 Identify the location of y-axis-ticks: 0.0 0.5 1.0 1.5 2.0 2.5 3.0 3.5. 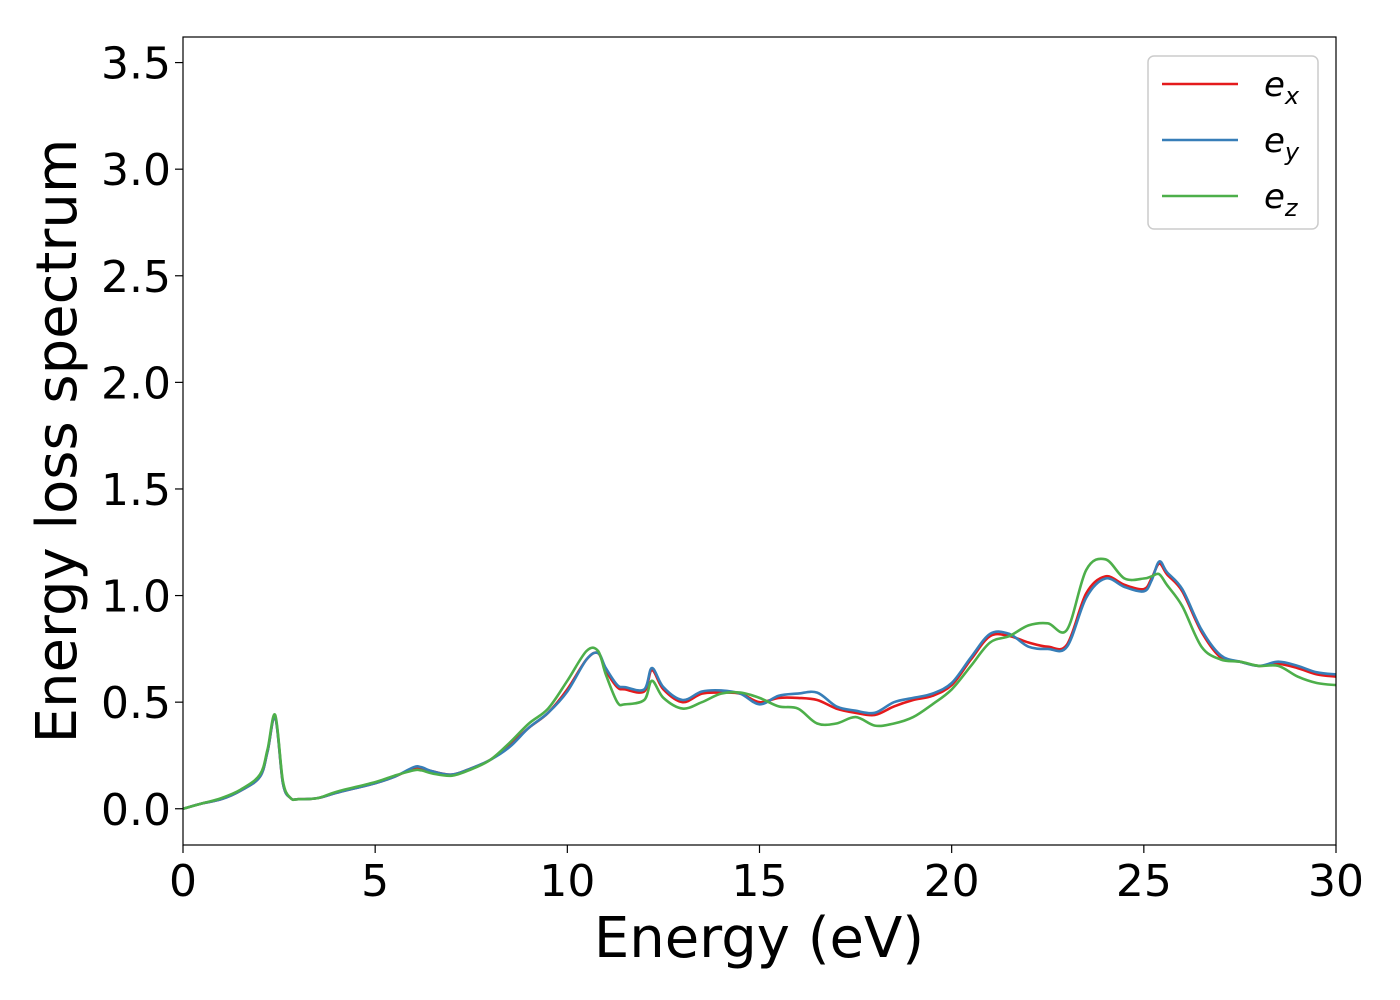
(142, 437).